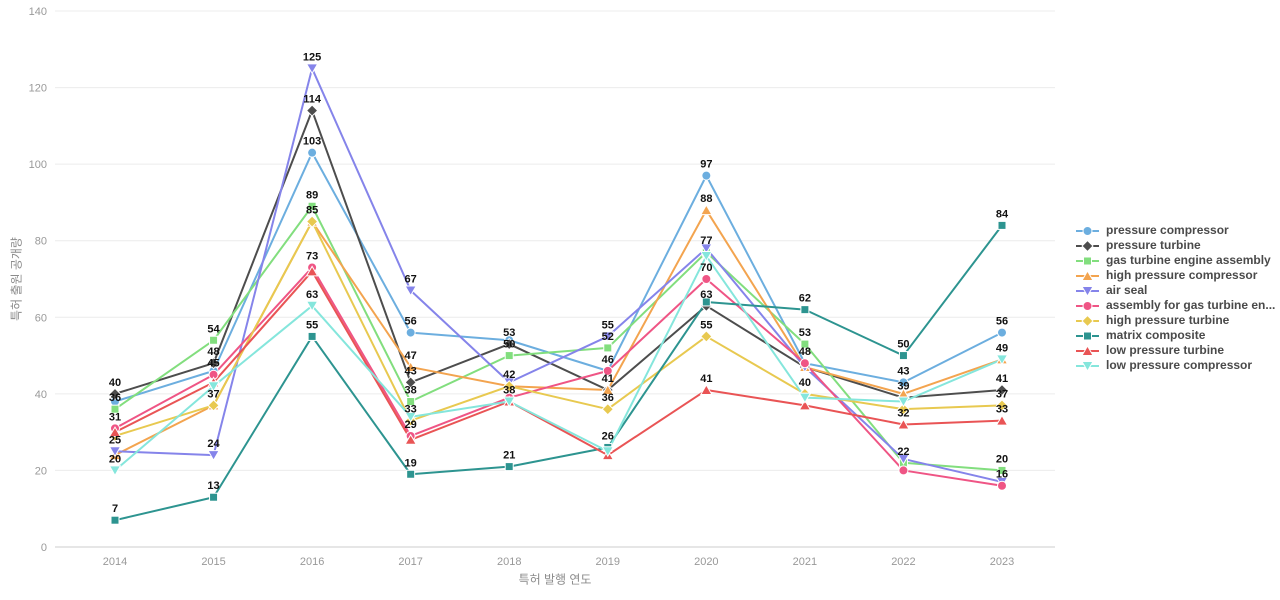 Image resolution: width=1280 pixels, height=600 pixels. I want to click on legend-item-low-pressure-turbine: low pressure turbine, so click(1175, 350).